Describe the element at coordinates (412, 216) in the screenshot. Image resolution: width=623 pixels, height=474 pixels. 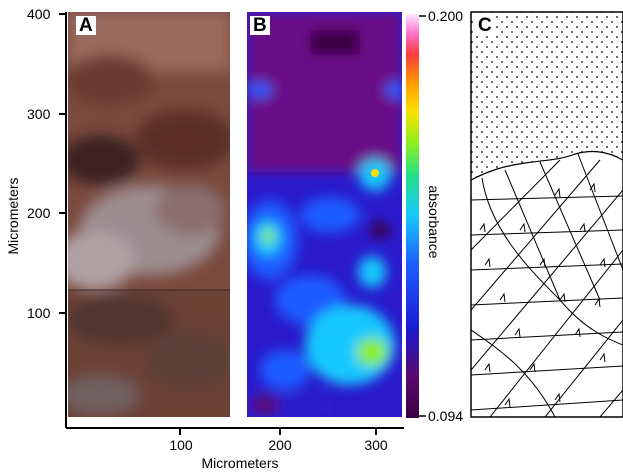
I see `colorbar` at that location.